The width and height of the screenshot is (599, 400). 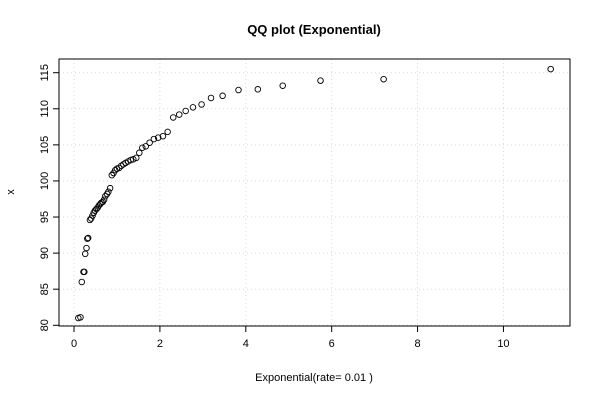 What do you see at coordinates (314, 29) in the screenshot?
I see `chart-title: QQ plot (Exponential)` at bounding box center [314, 29].